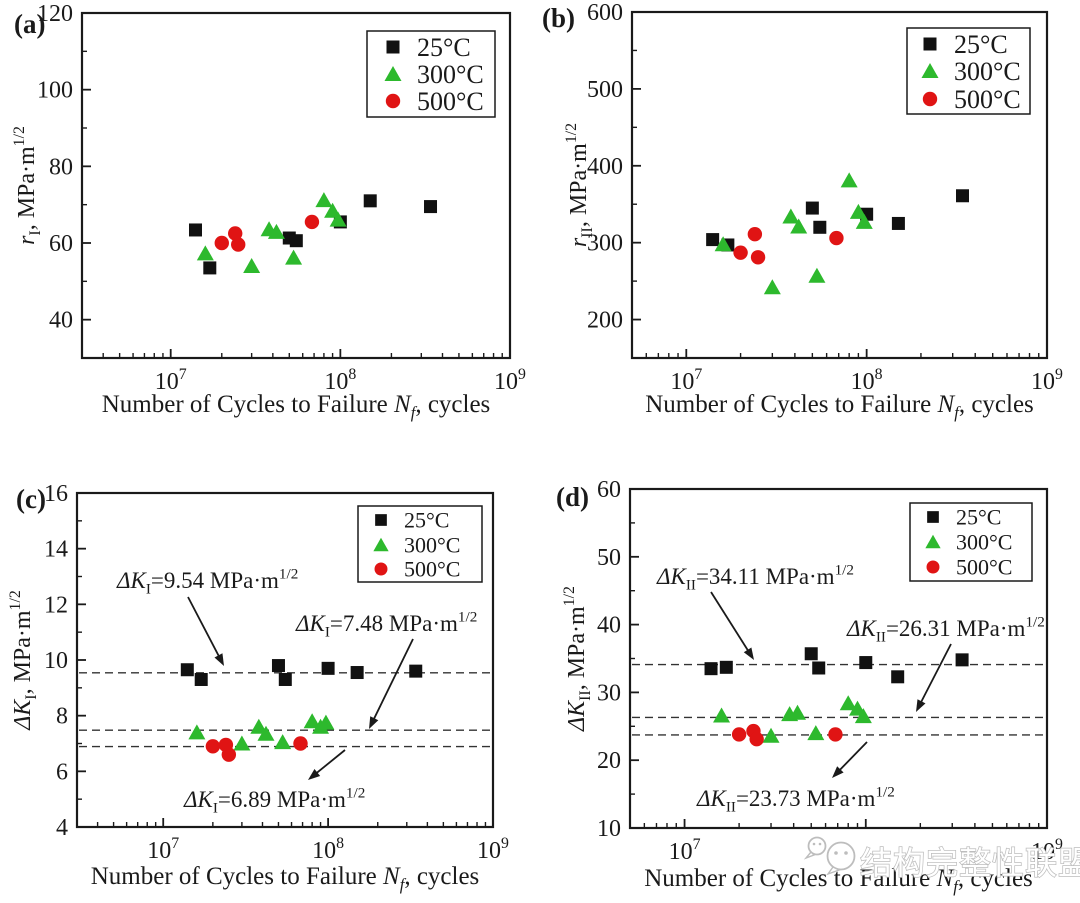 The image size is (1080, 903). I want to click on y-axis-label: ΔKI, MPa·m1/2, so click(23, 660).